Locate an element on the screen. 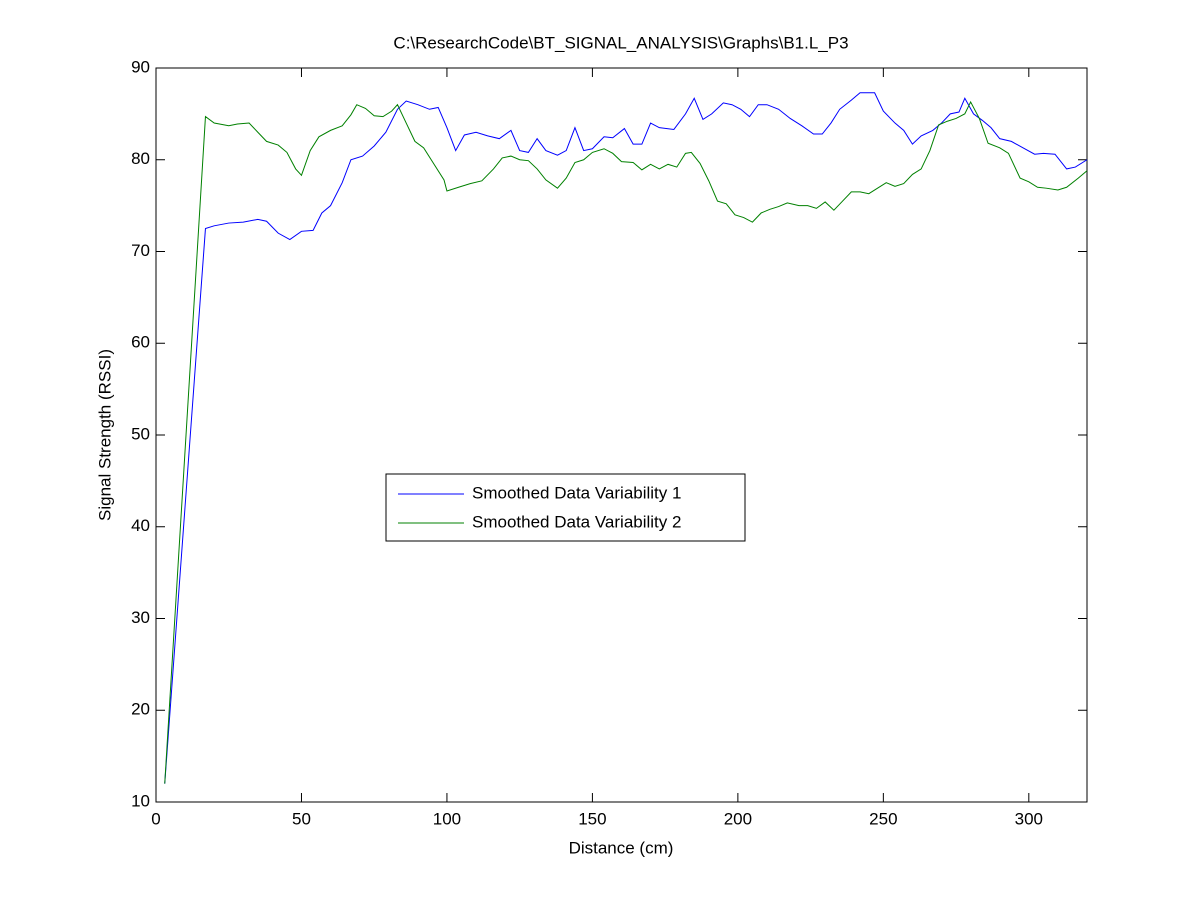 This screenshot has height=901, width=1201. y-tick-label: 30 is located at coordinates (140, 617).